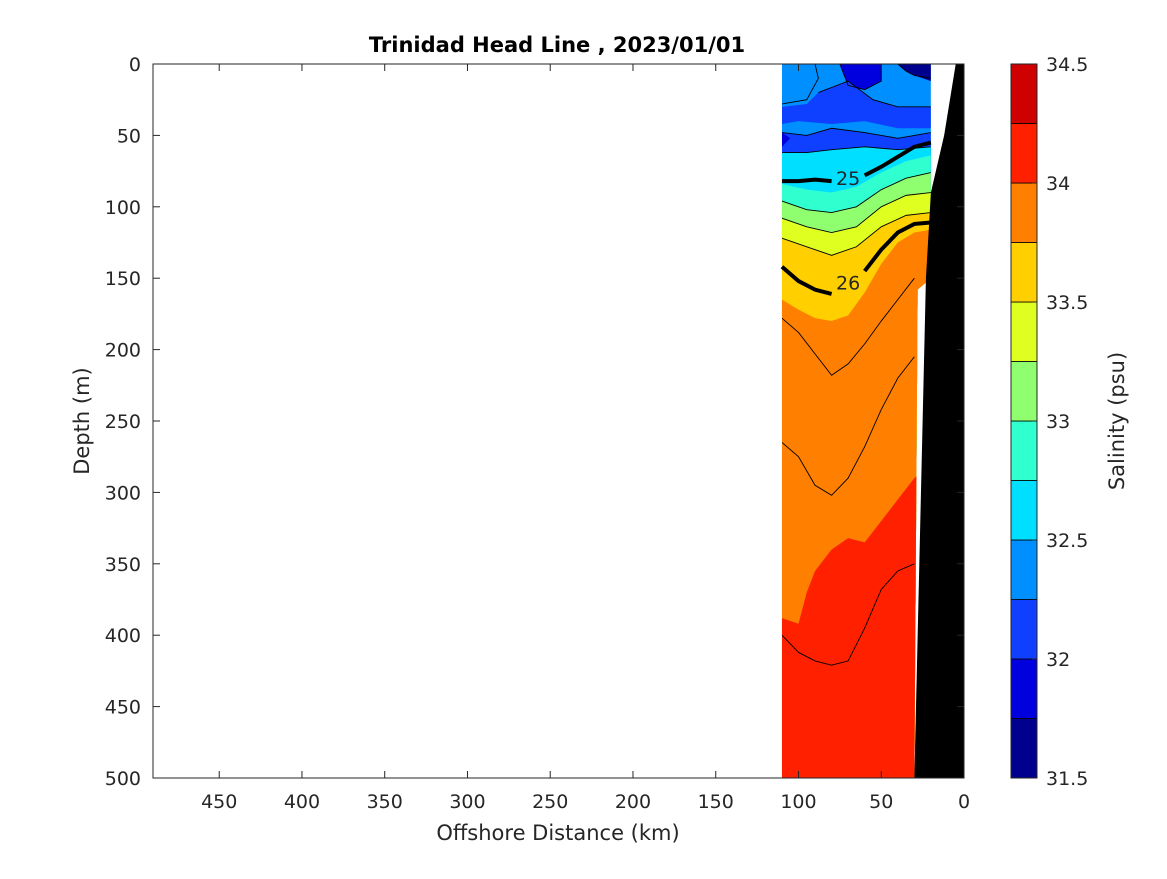 This screenshot has width=1167, height=879. Describe the element at coordinates (848, 179) in the screenshot. I see `isopycnal-label-25: 25` at that location.